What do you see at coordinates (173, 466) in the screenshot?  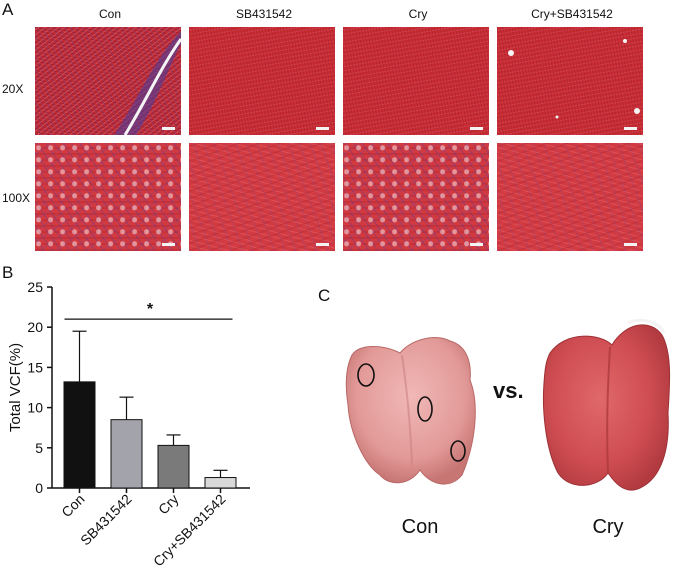 I see `bar-cry` at bounding box center [173, 466].